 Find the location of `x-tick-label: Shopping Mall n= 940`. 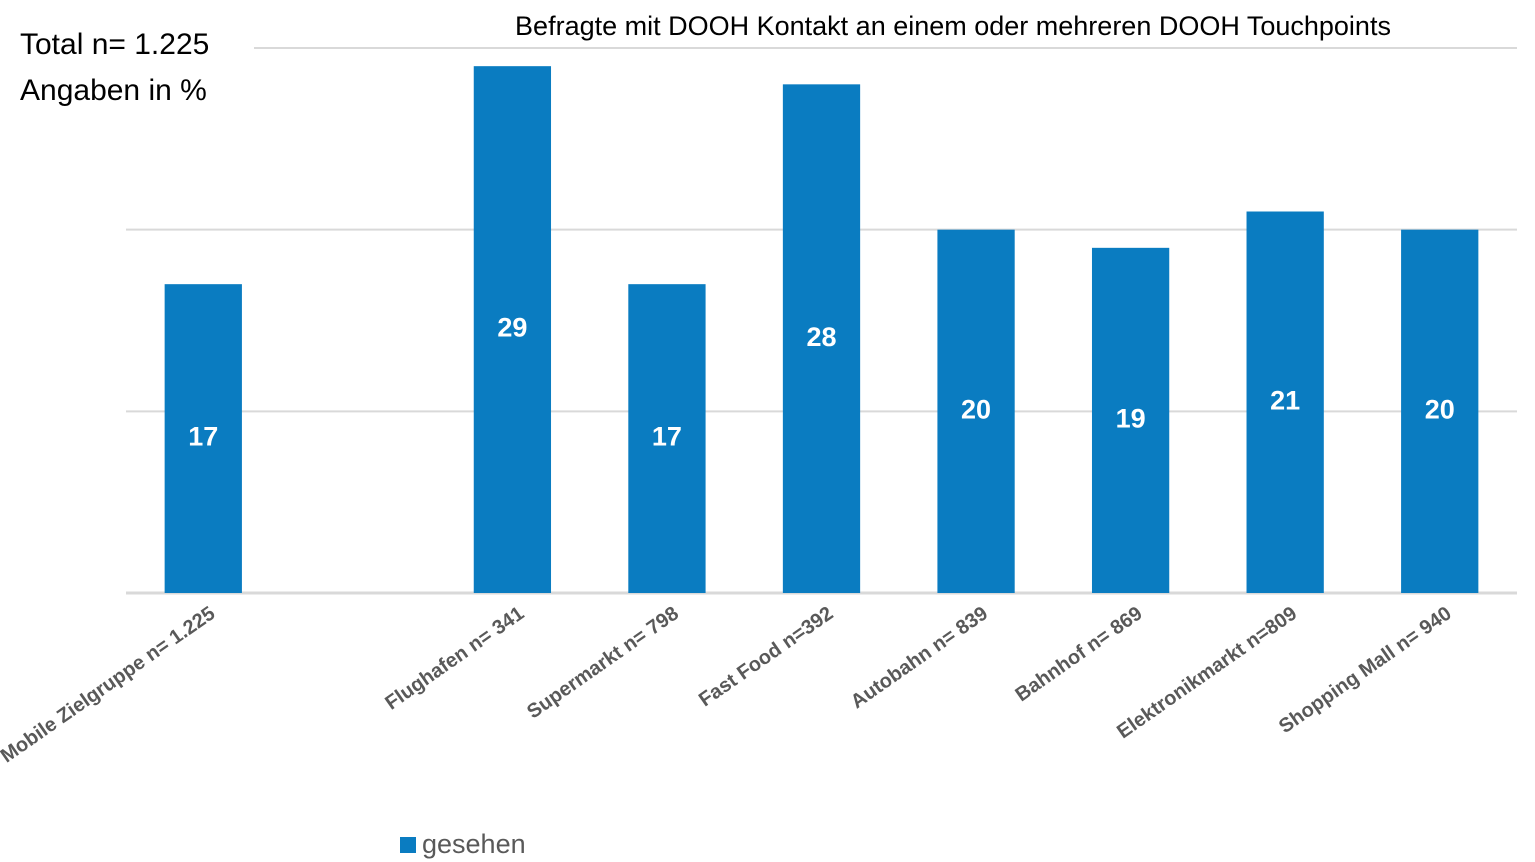

x-tick-label: Shopping Mall n= 940 is located at coordinates (1365, 670).